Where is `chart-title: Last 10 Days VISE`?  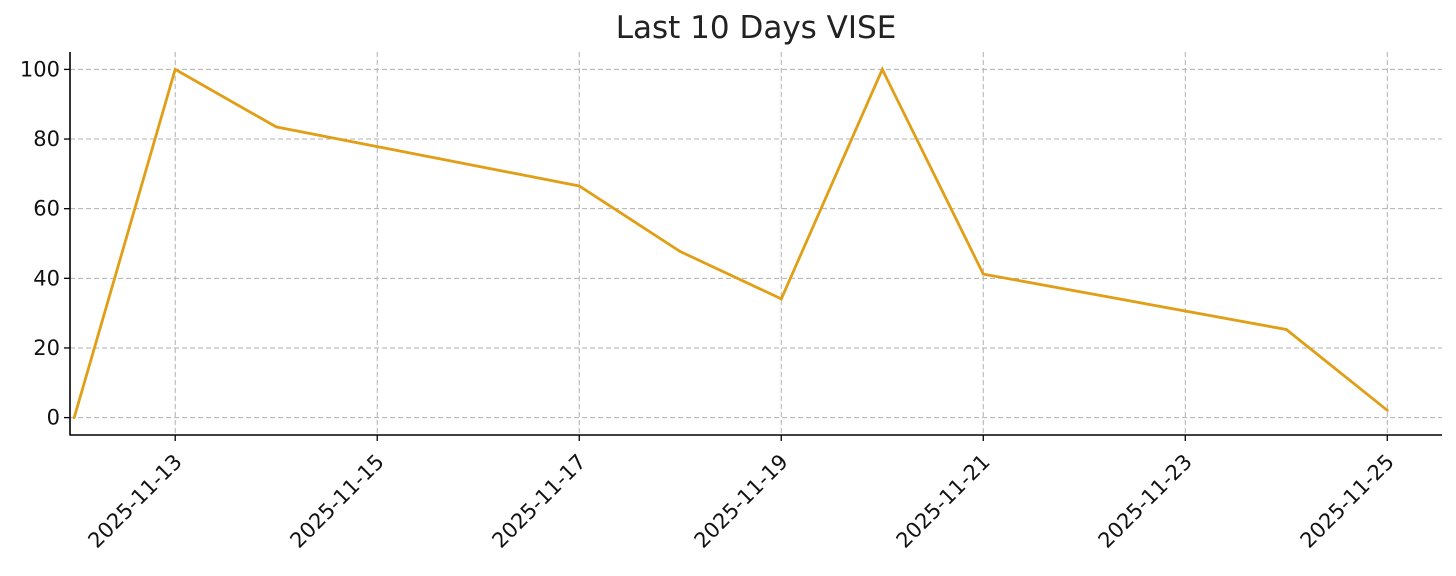 chart-title: Last 10 Days VISE is located at coordinates (756, 28).